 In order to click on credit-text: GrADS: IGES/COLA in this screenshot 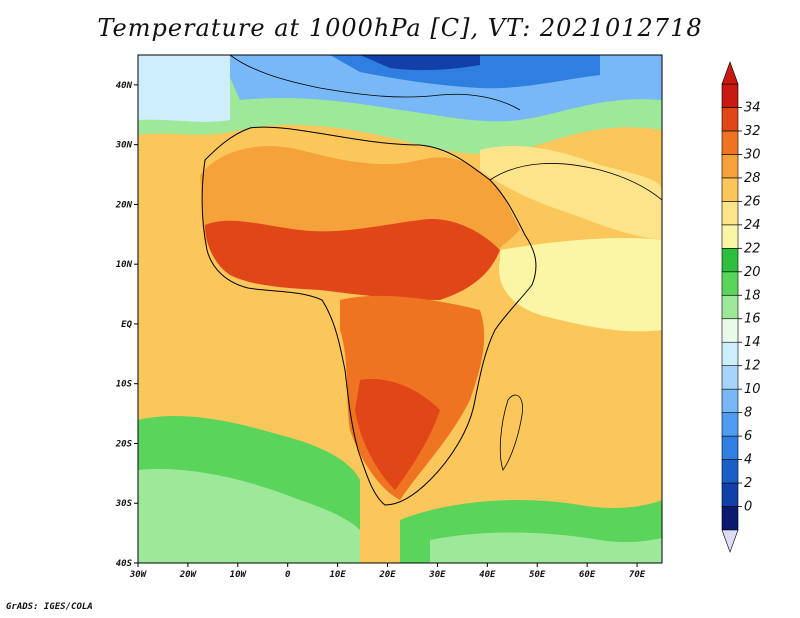, I will do `click(49, 607)`.